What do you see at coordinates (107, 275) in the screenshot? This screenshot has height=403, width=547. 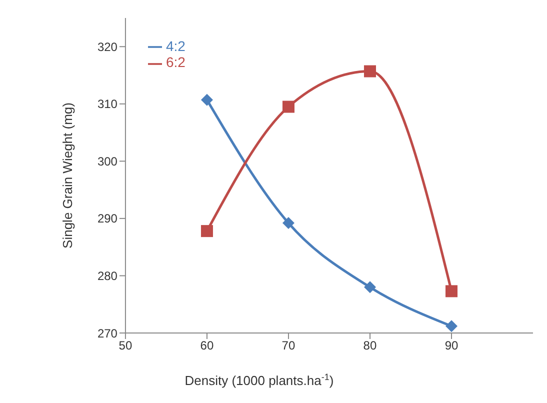 I see `y-tick-label: 280` at bounding box center [107, 275].